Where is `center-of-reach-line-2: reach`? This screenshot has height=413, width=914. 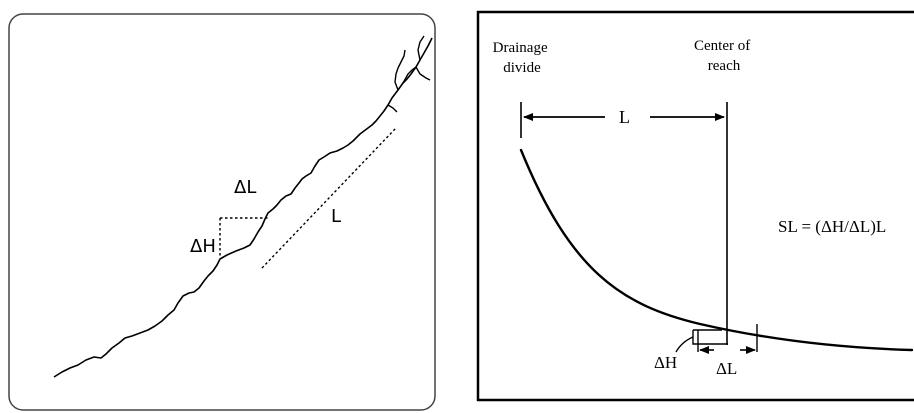
center-of-reach-line-2: reach is located at coordinates (724, 66).